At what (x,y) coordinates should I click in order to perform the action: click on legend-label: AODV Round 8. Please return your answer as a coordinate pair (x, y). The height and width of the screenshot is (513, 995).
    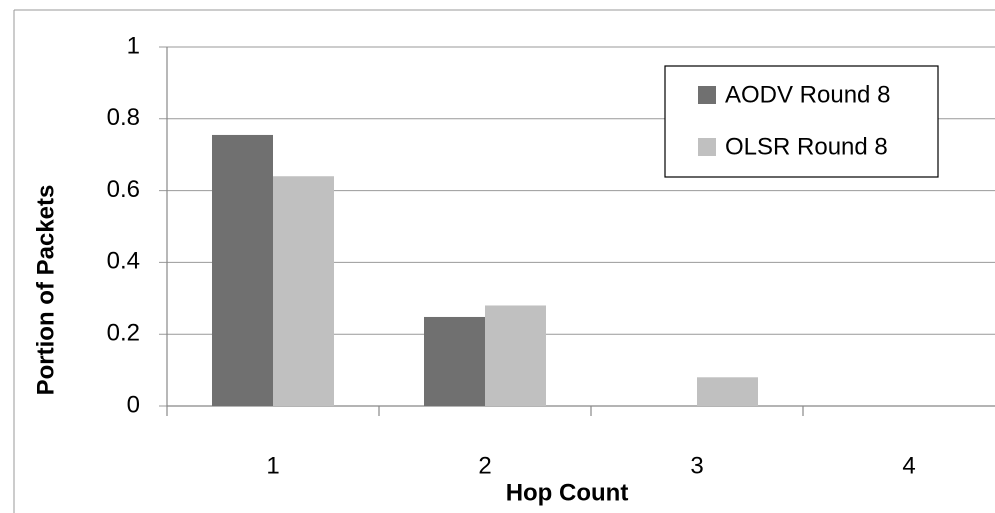
    Looking at the image, I should click on (807, 94).